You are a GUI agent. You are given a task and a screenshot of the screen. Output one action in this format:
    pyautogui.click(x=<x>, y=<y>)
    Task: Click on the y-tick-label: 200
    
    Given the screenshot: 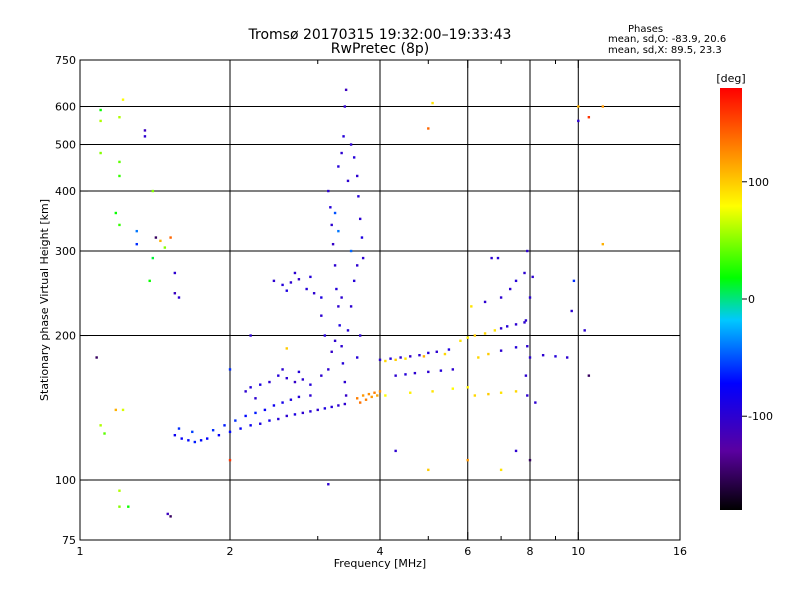 What is the action you would take?
    pyautogui.click(x=65, y=336)
    